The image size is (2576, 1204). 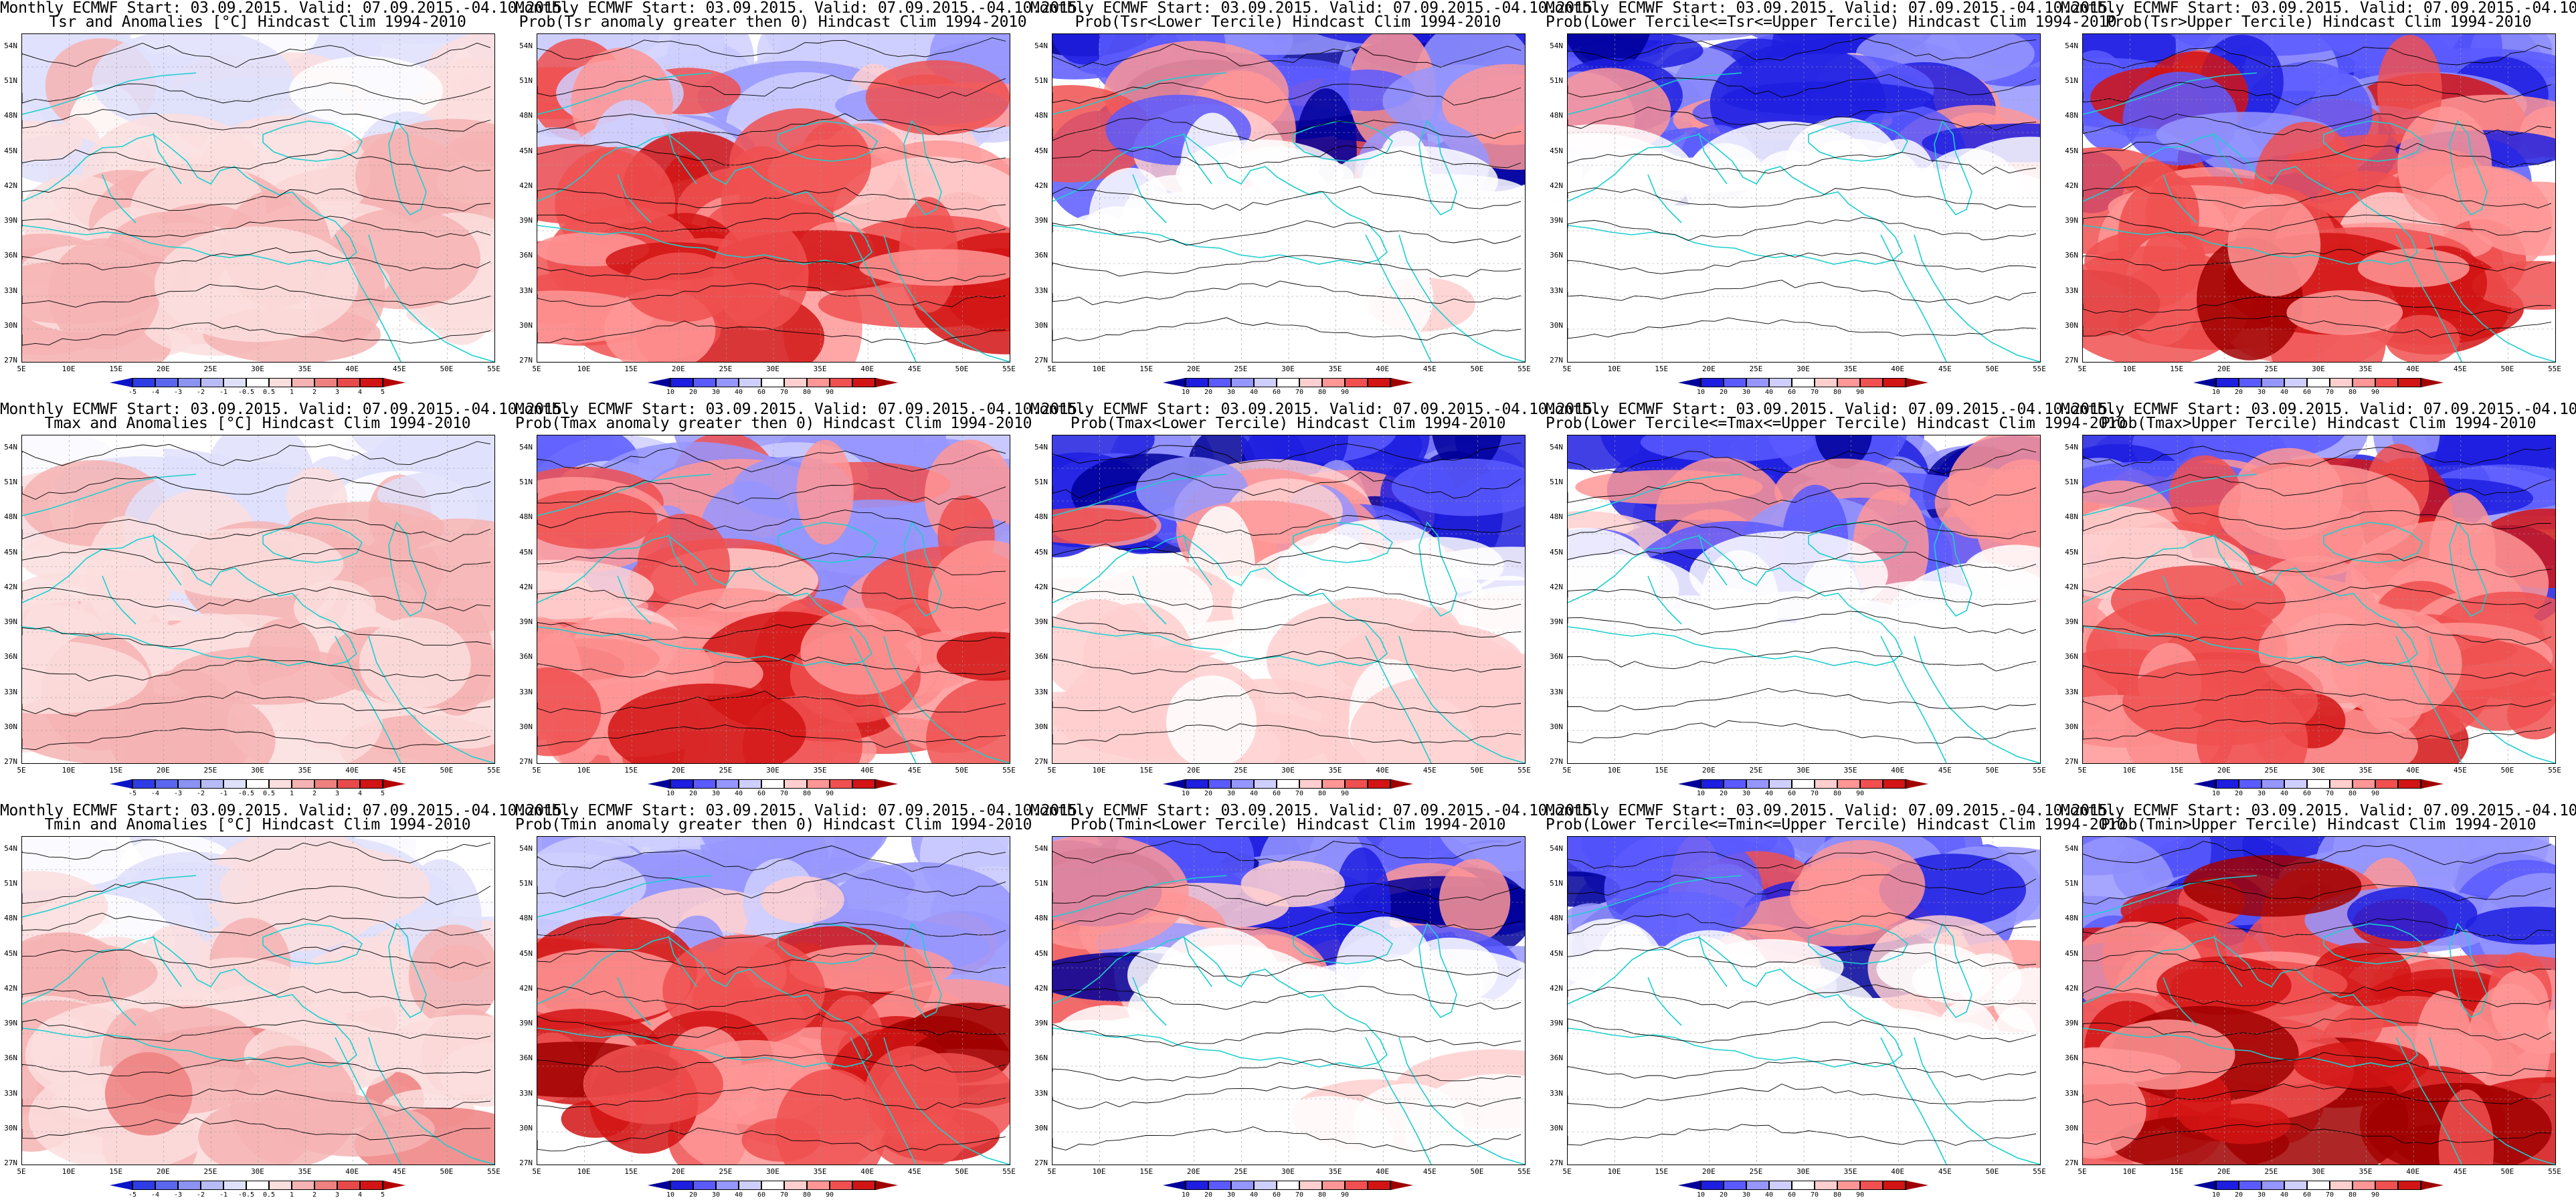 What do you see at coordinates (1756, 1171) in the screenshot?
I see `longitude-label: 25E` at bounding box center [1756, 1171].